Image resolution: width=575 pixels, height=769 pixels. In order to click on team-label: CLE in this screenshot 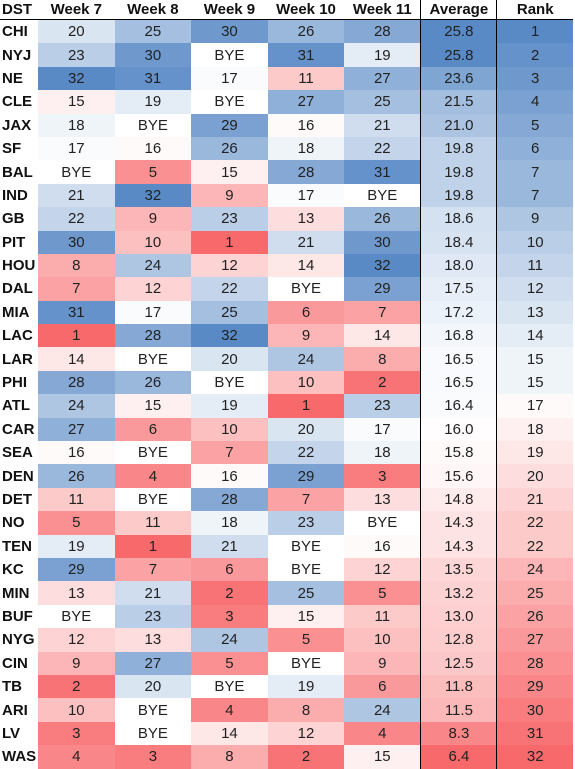, I will do `click(19, 102)`.